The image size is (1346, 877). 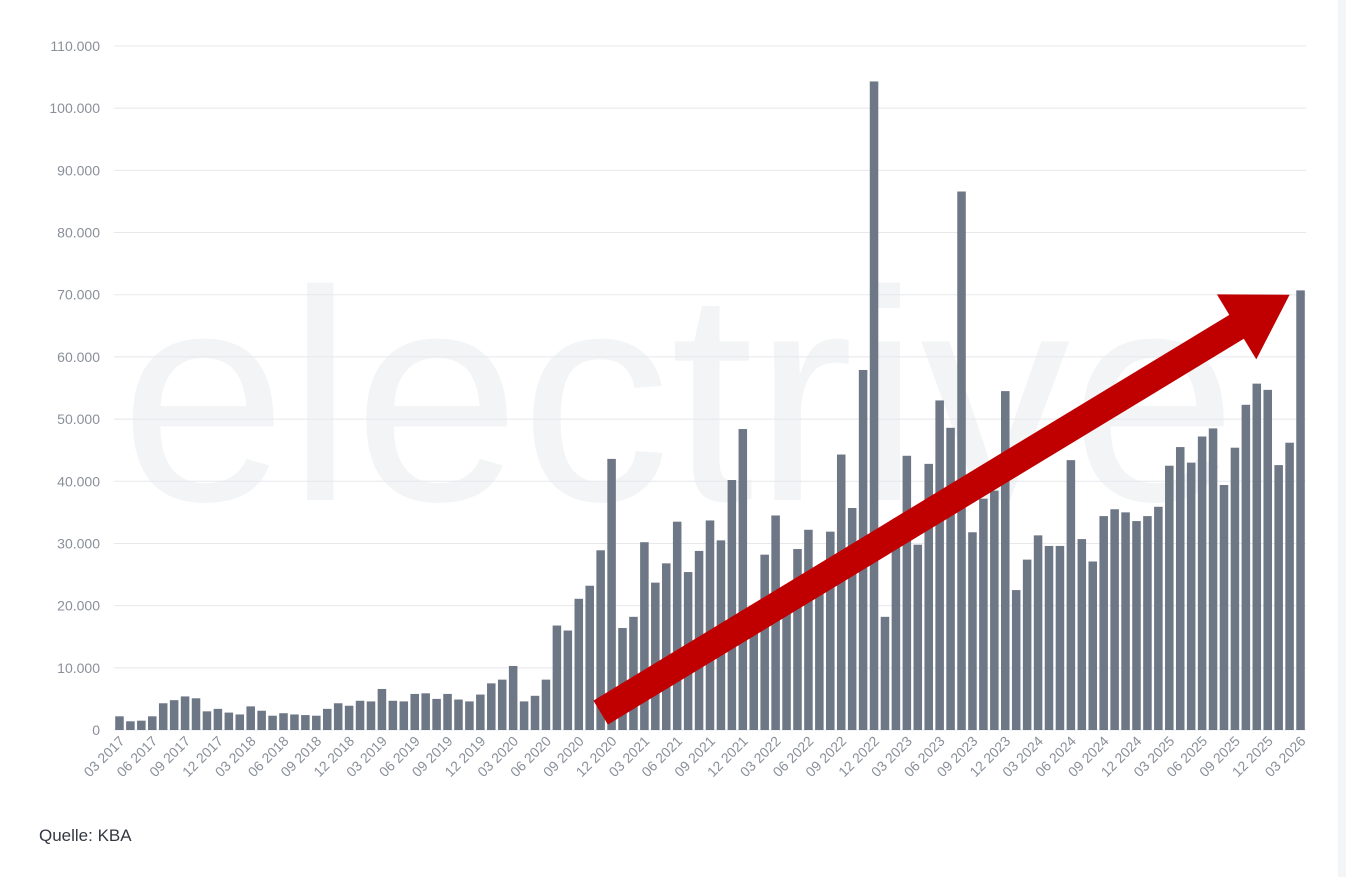 I want to click on page-edge, so click(x=1342, y=438).